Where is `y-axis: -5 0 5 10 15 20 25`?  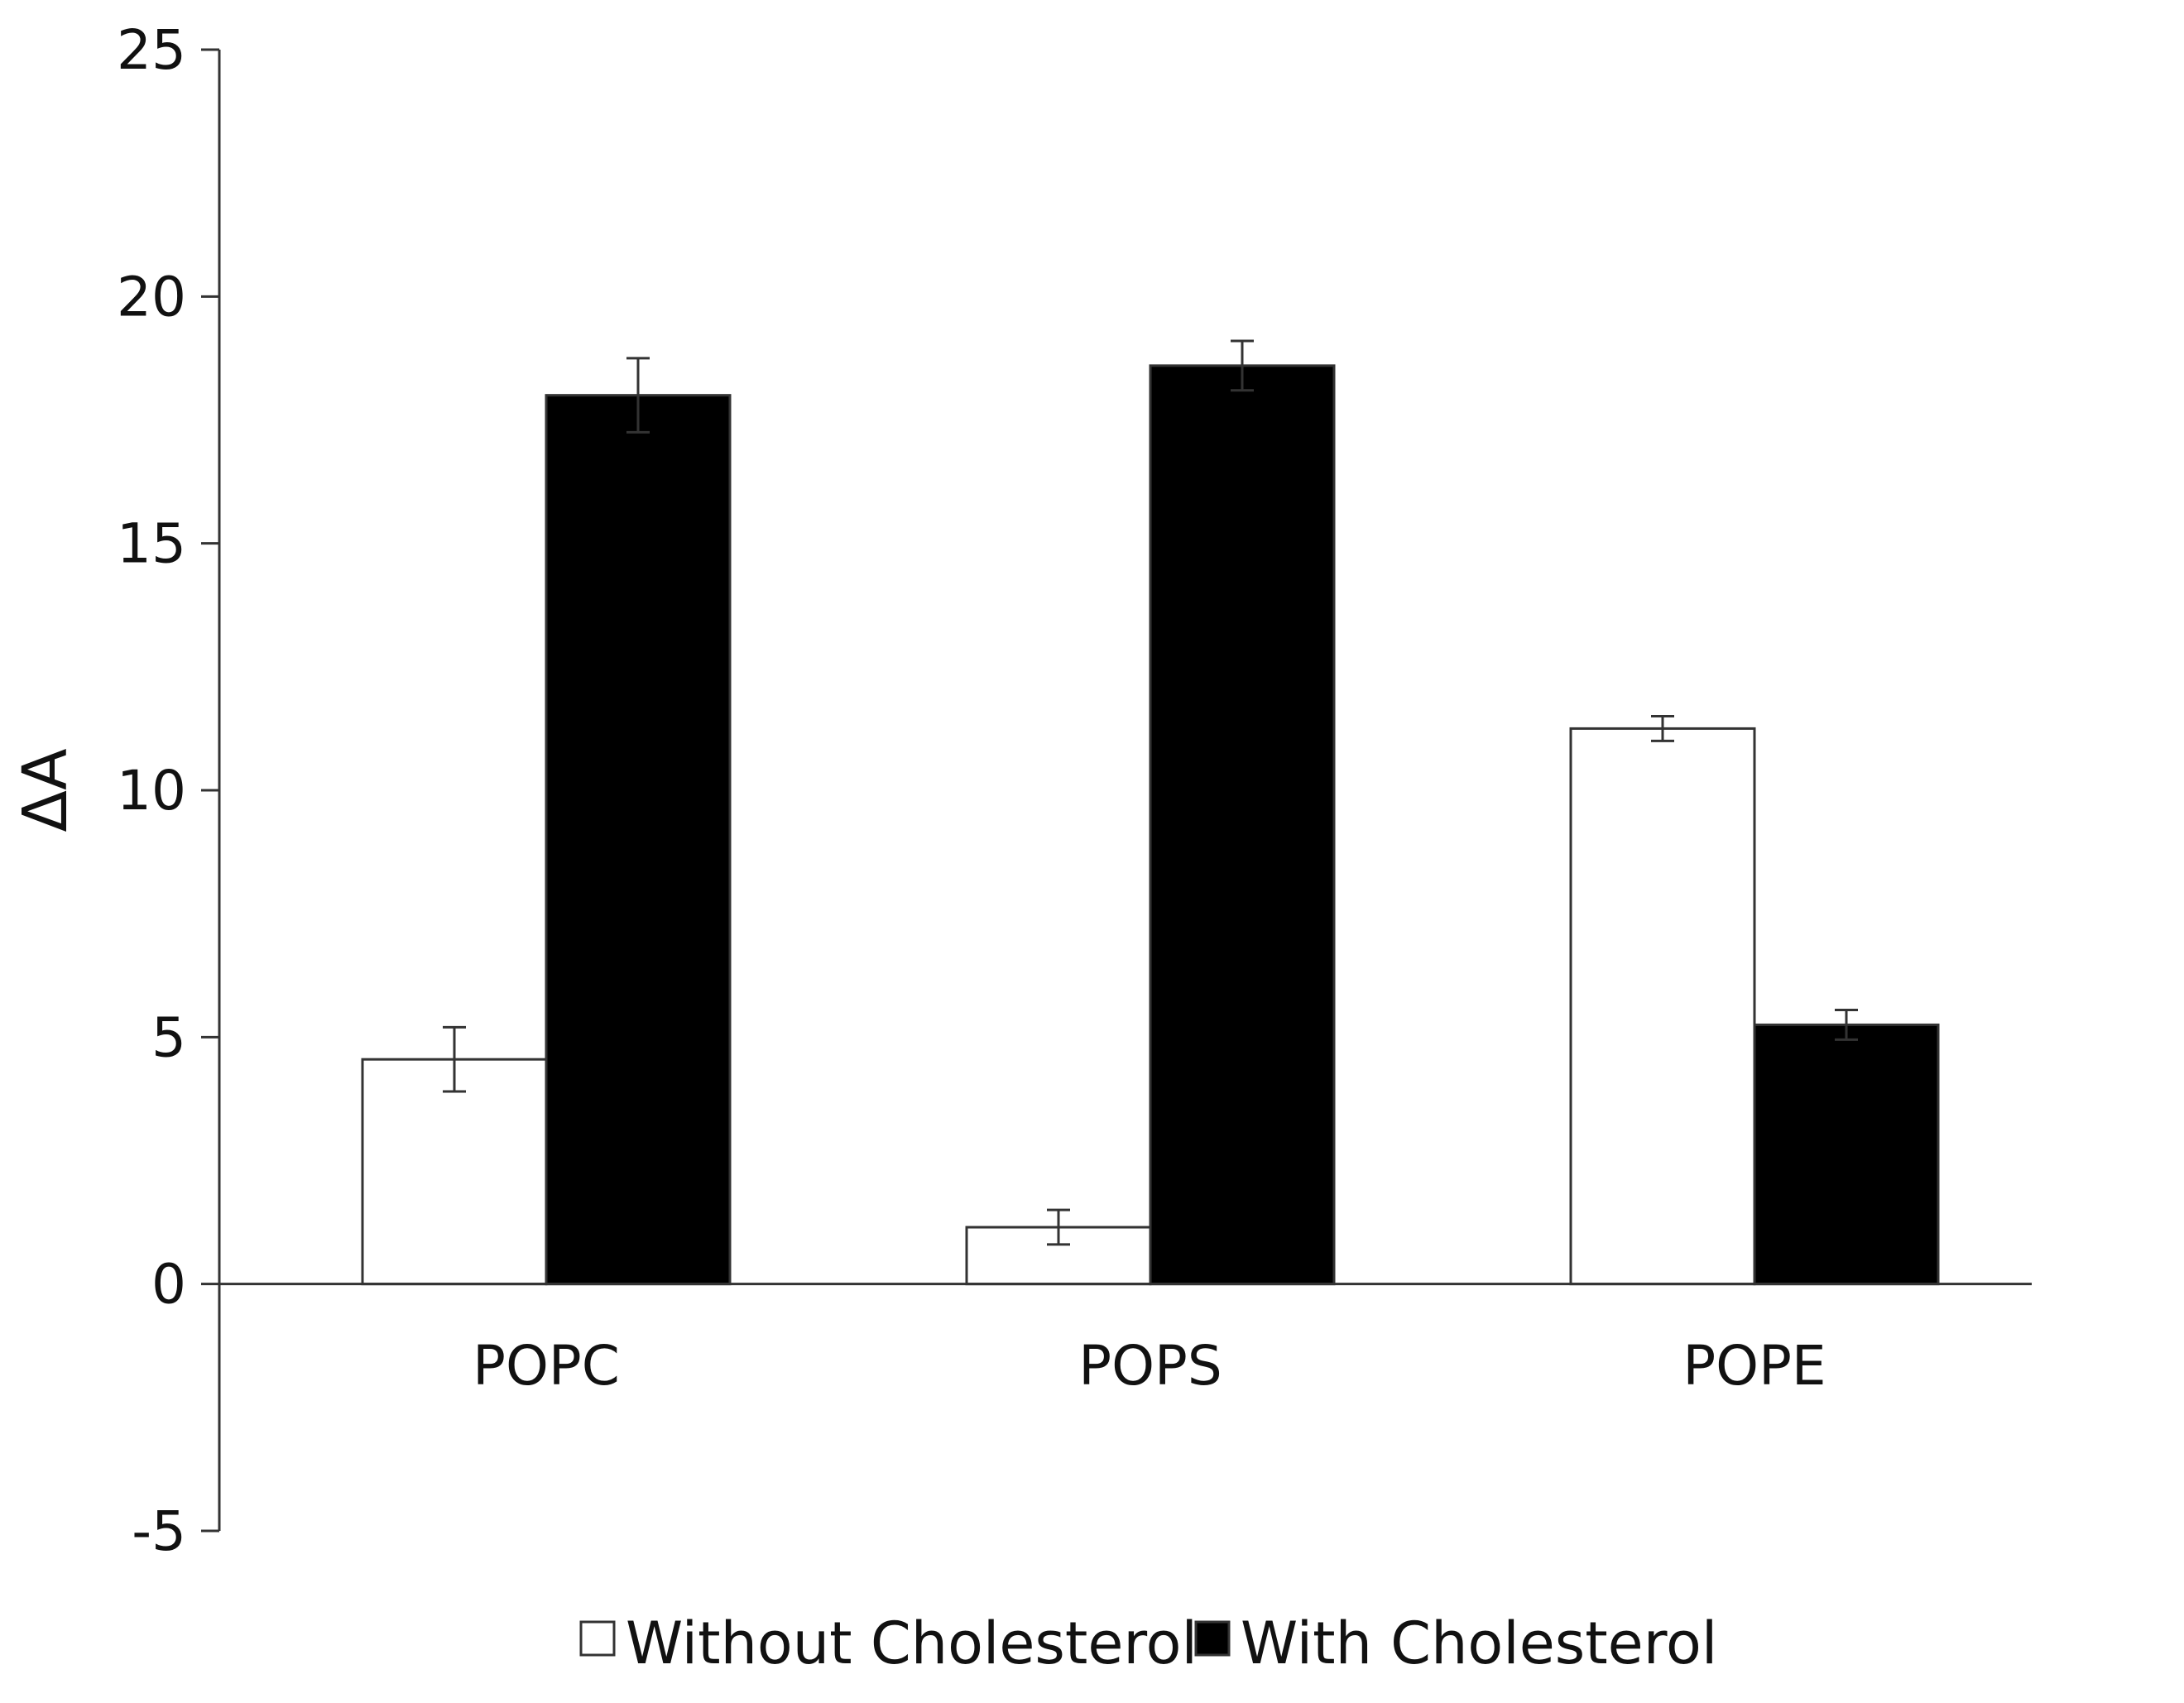
y-axis: -5 0 5 10 15 20 25 is located at coordinates (169, 790).